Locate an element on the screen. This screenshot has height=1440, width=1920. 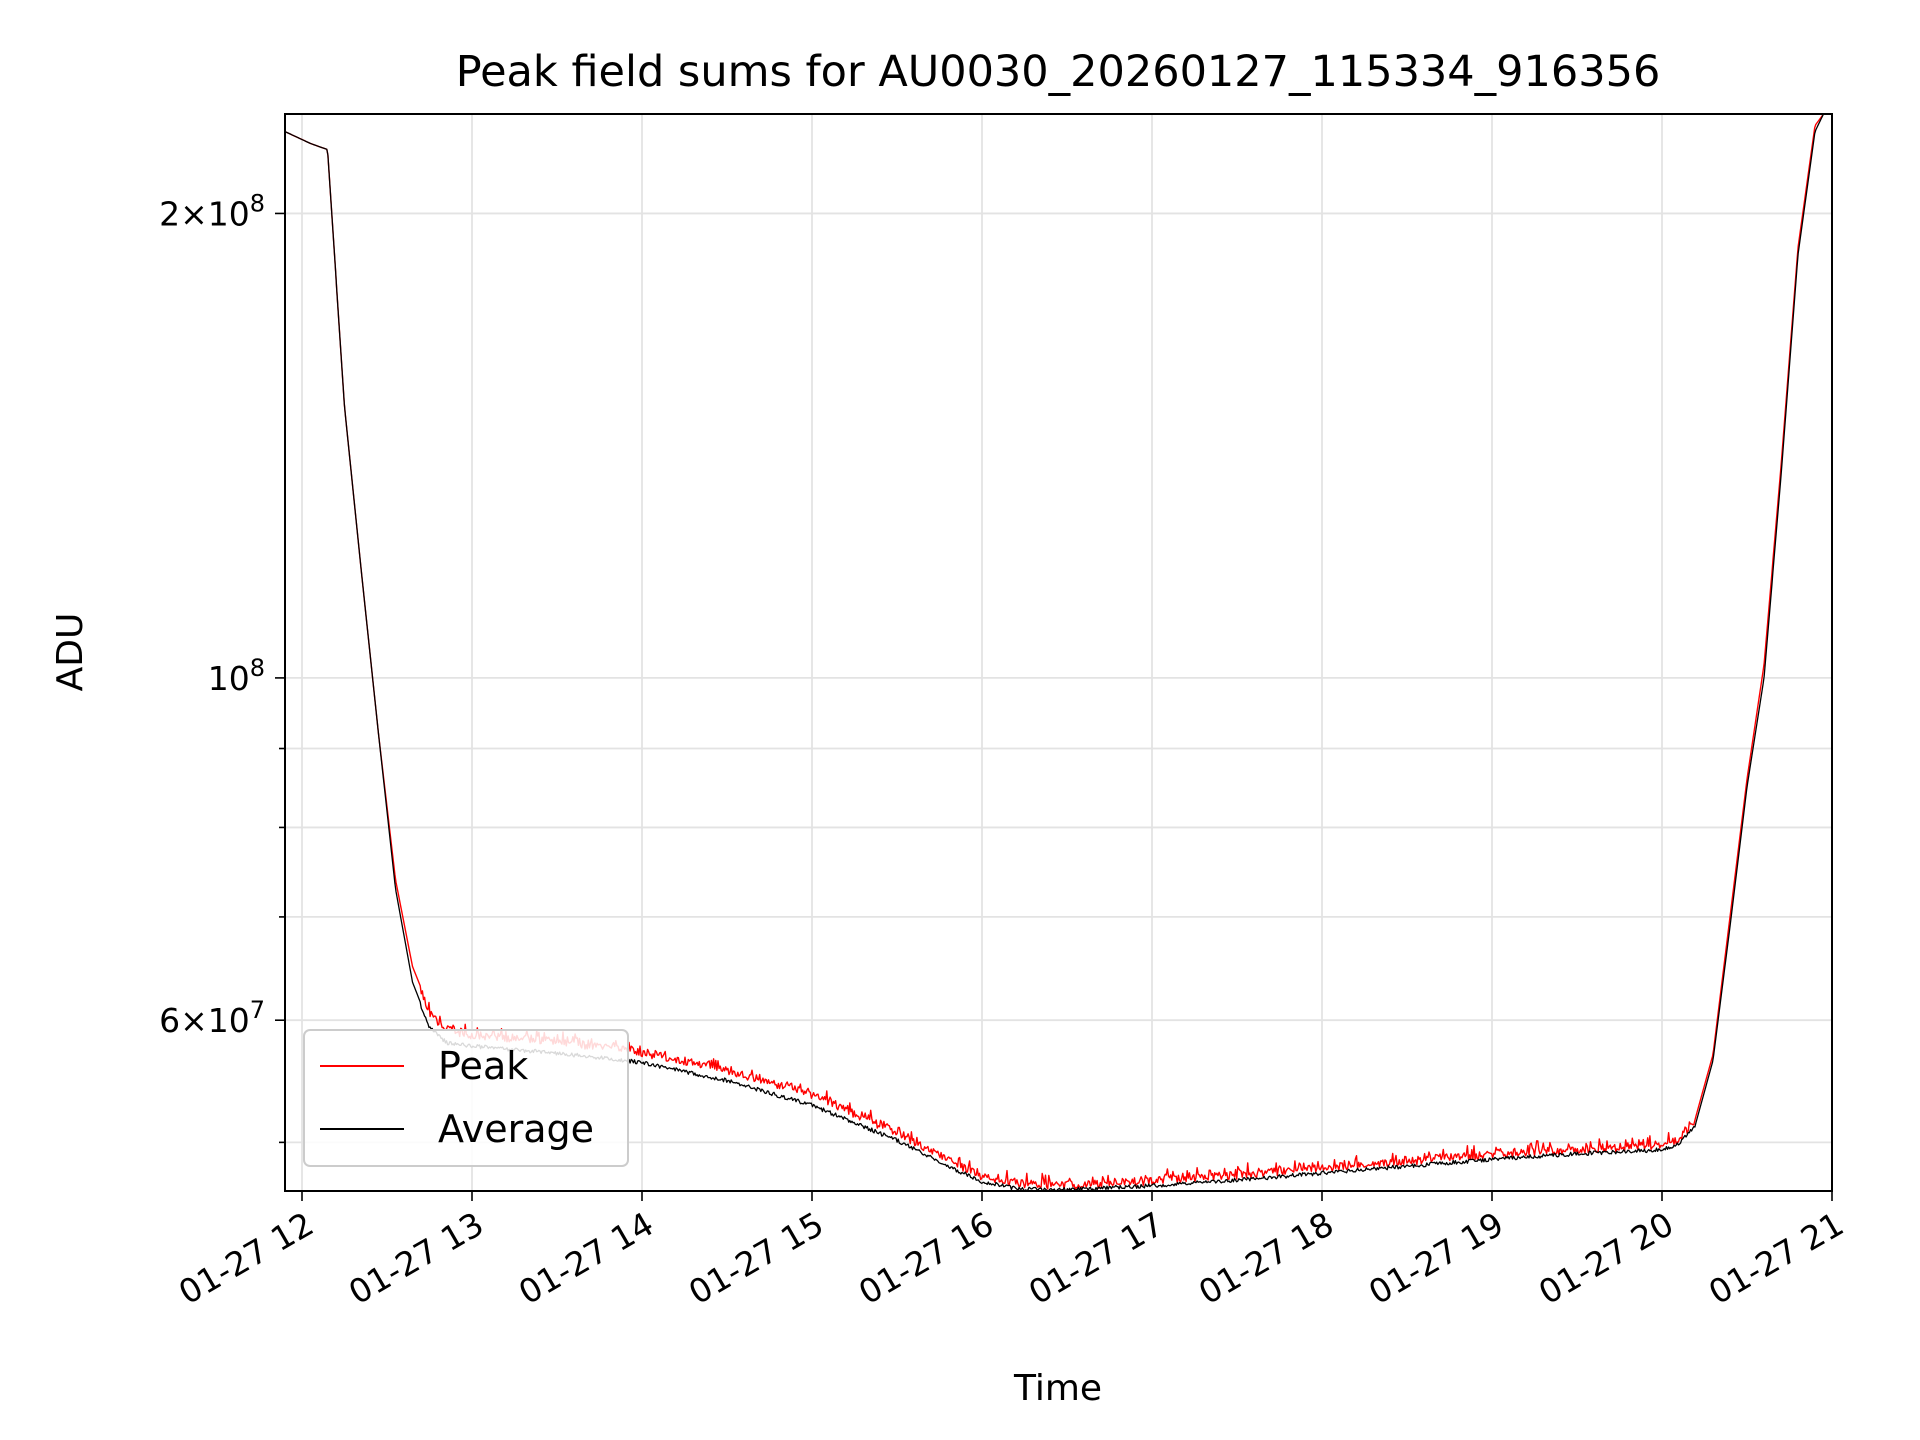
legend-box is located at coordinates (466, 1098).